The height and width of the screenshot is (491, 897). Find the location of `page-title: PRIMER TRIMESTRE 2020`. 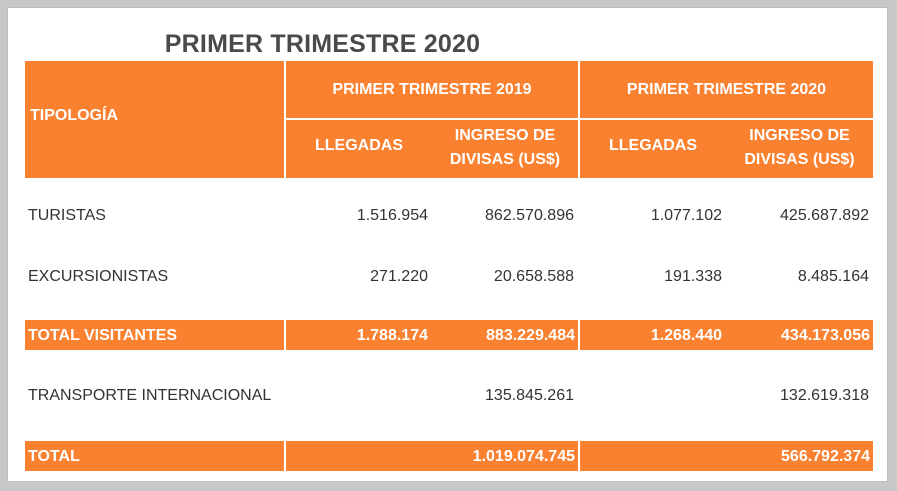

page-title: PRIMER TRIMESTRE 2020 is located at coordinates (322, 44).